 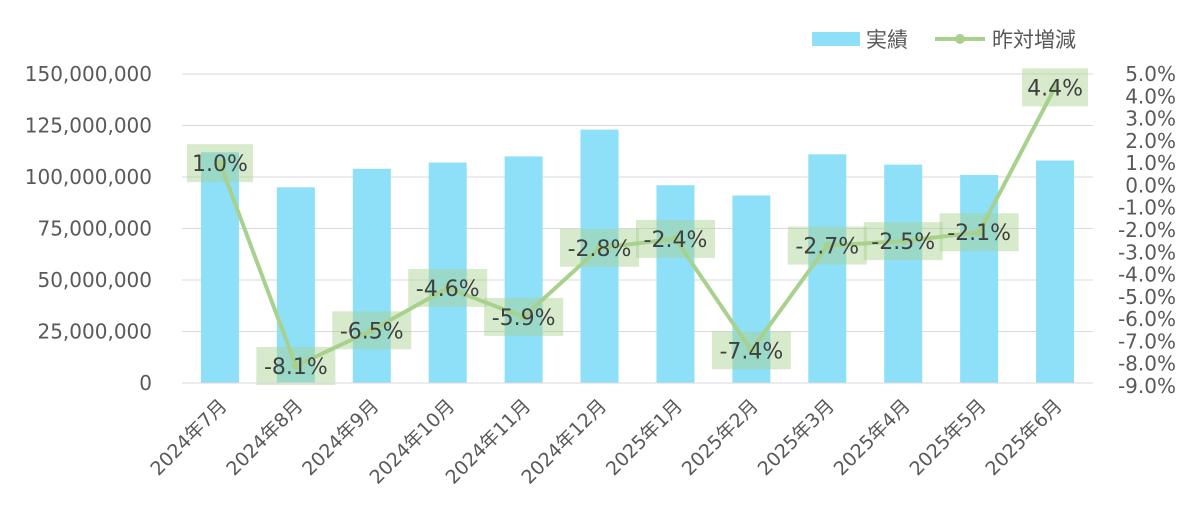 What do you see at coordinates (887, 40) in the screenshot?
I see `legend-label-bar: 実績` at bounding box center [887, 40].